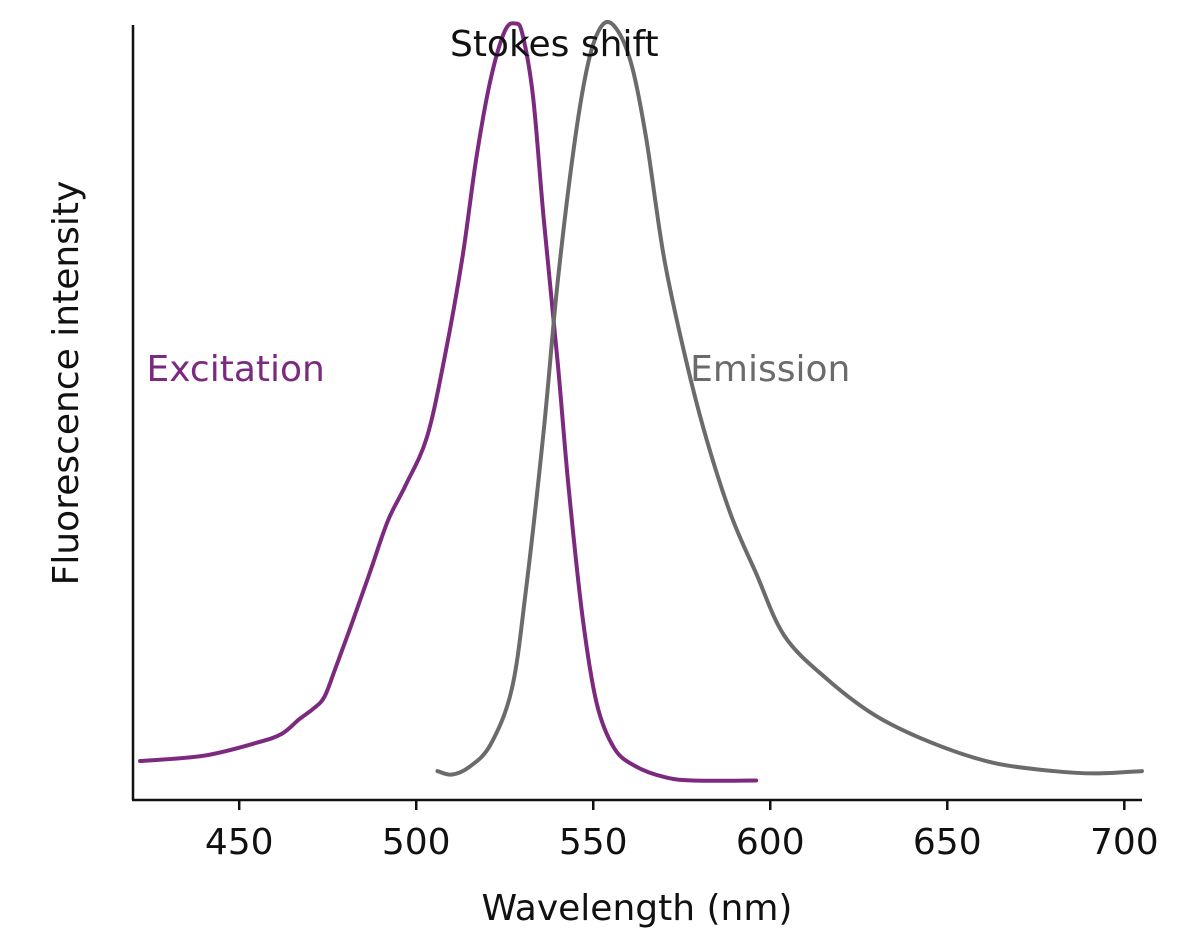 The width and height of the screenshot is (1200, 952). Describe the element at coordinates (554, 44) in the screenshot. I see `stokes-shift-label: Stokes shift` at that location.